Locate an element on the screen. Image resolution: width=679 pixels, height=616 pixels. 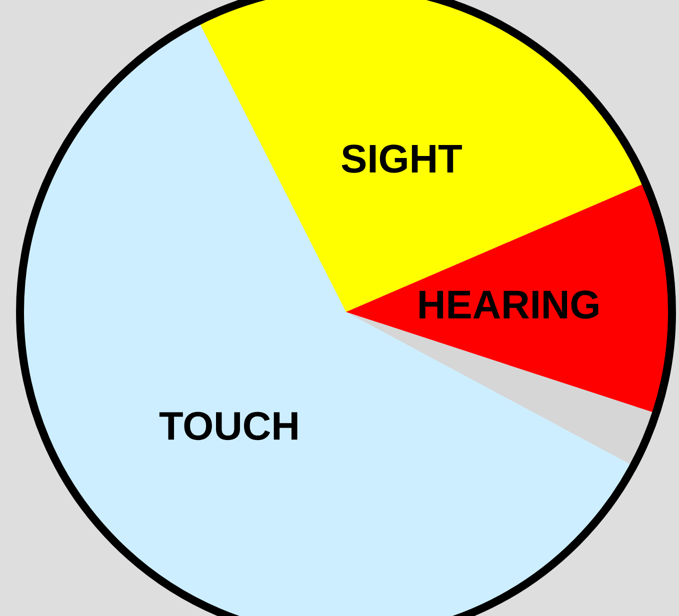
slice-label: TOUCH is located at coordinates (228, 426).